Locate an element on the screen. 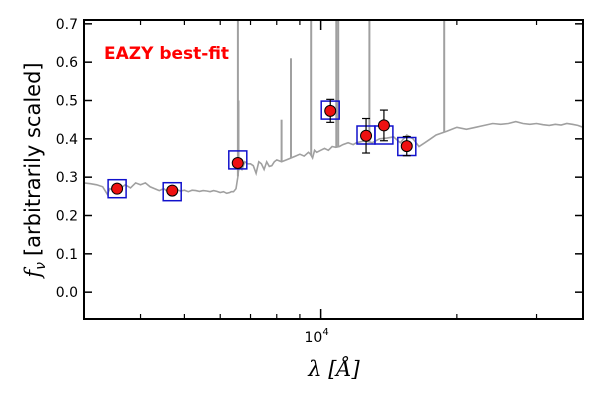 This screenshot has width=600, height=400. x-tick-label: 104 is located at coordinates (317, 336).